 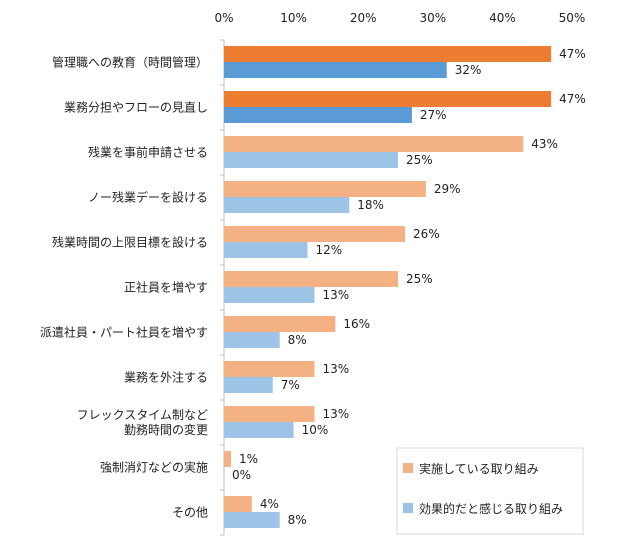 What do you see at coordinates (468, 70) in the screenshot?
I see `data-label: 32%` at bounding box center [468, 70].